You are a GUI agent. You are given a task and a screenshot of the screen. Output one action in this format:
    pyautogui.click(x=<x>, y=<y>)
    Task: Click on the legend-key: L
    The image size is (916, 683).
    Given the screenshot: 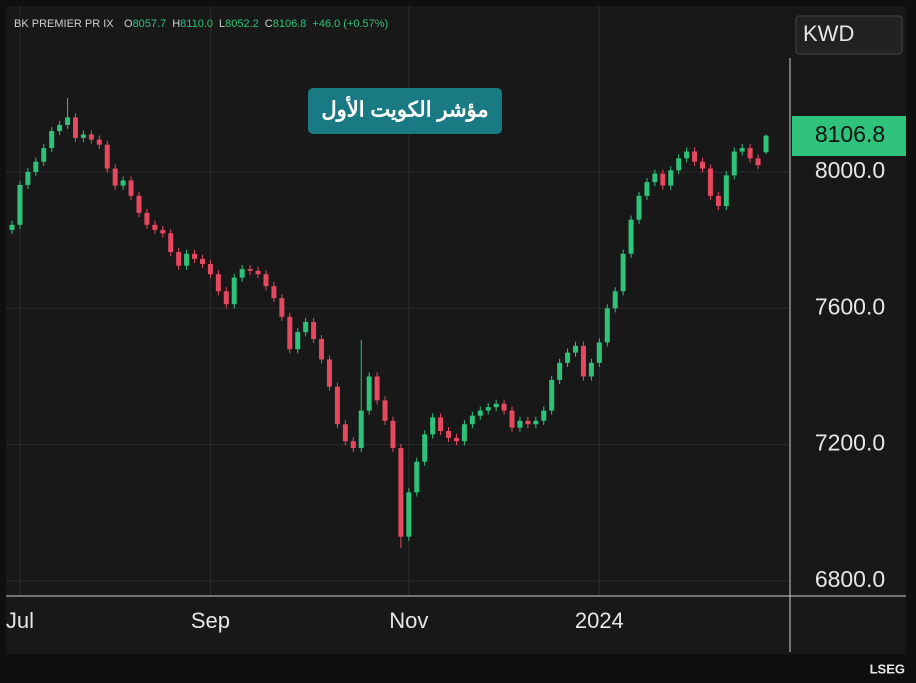 What is the action you would take?
    pyautogui.click(x=222, y=24)
    